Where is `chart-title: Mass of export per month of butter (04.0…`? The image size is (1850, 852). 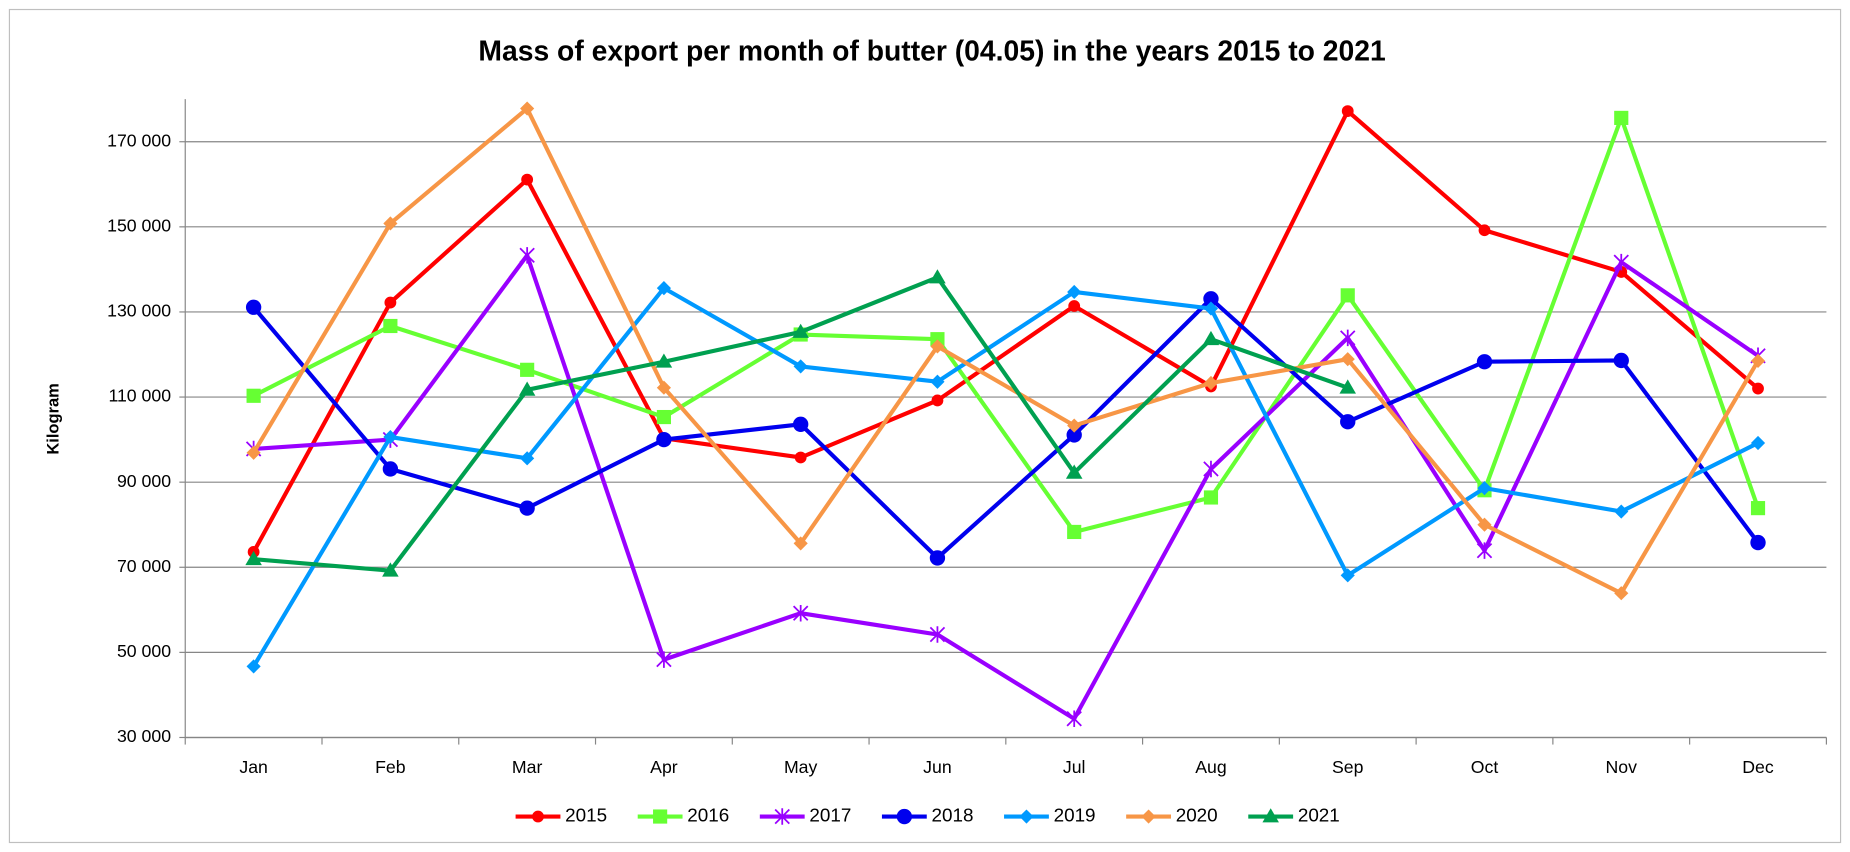
chart-title: Mass of export per month of butter (04.0… is located at coordinates (931, 51).